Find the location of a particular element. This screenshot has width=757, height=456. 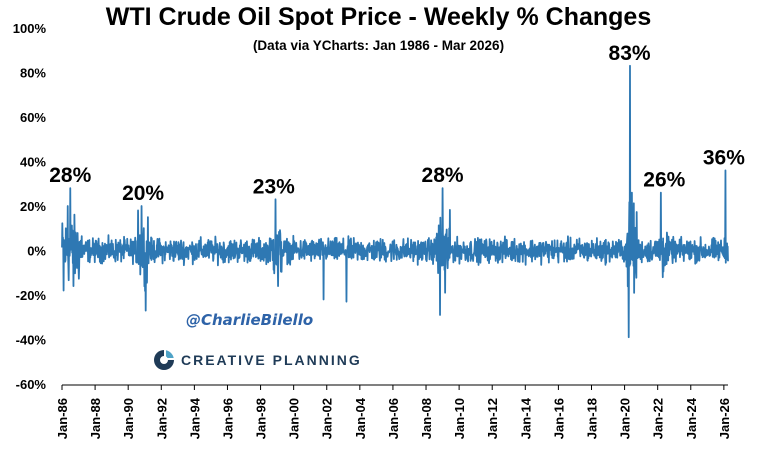

y-tick-label: 100% is located at coordinates (30, 28).